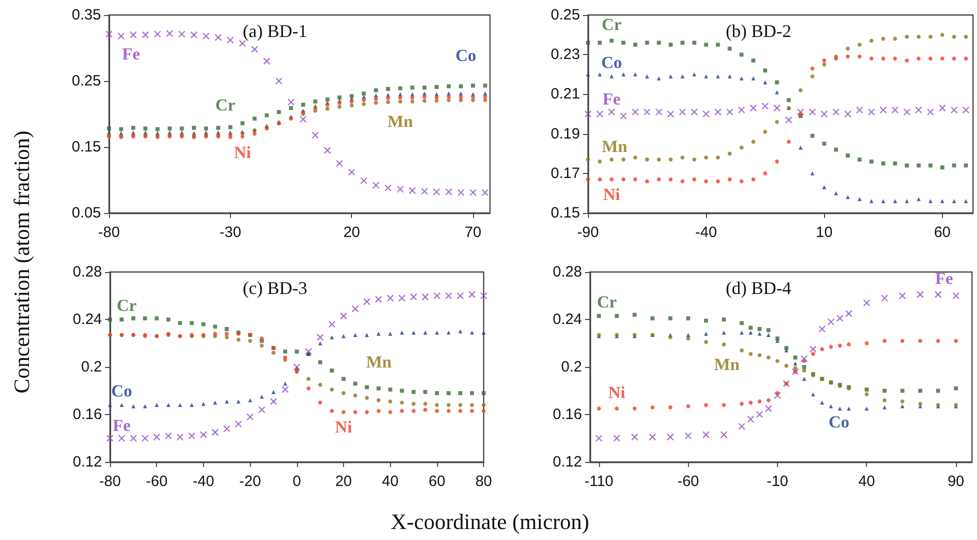 The height and width of the screenshot is (540, 977). I want to click on y-tick-label: 0.21, so click(565, 94).